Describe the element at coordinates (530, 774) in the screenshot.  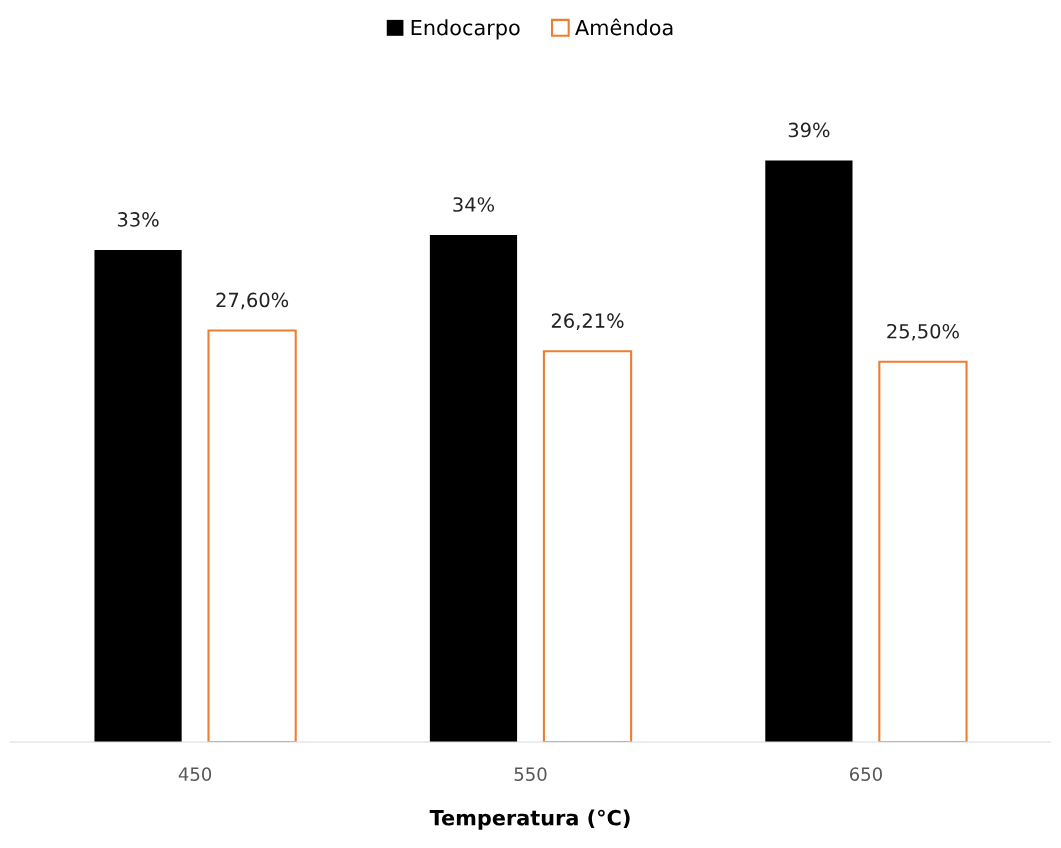
I see `x-tick-label: 550` at that location.